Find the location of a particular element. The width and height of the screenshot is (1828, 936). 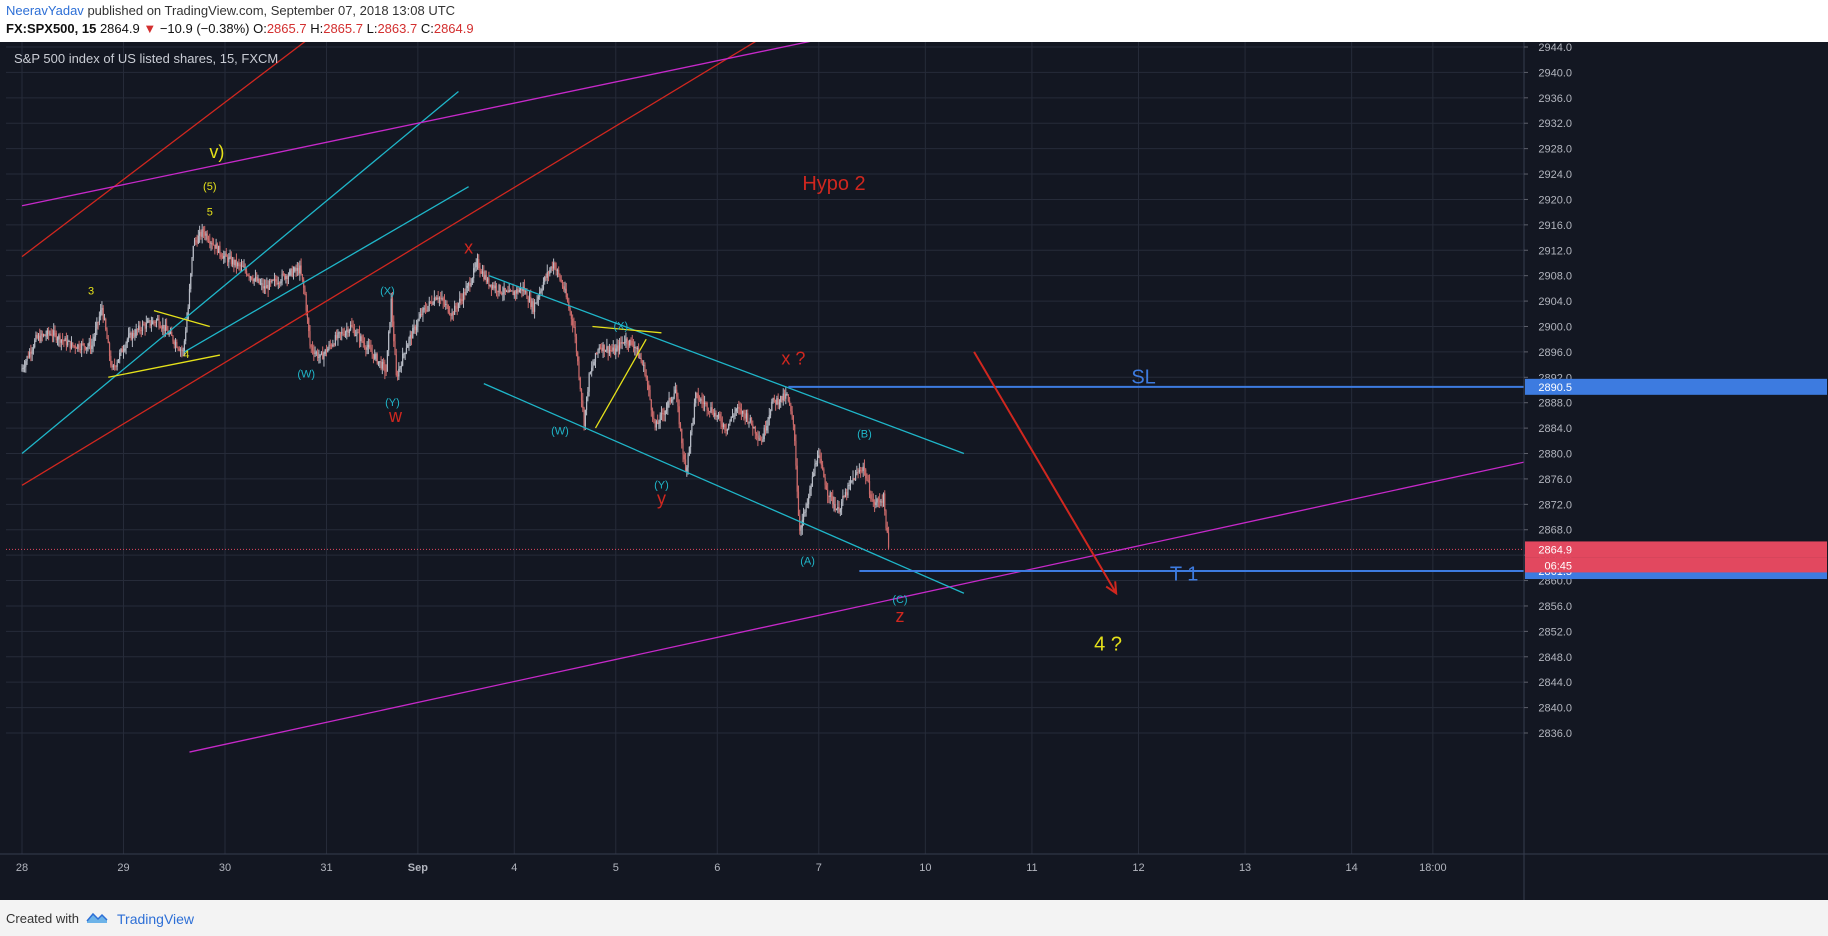

trendline-red is located at coordinates (163, 150).